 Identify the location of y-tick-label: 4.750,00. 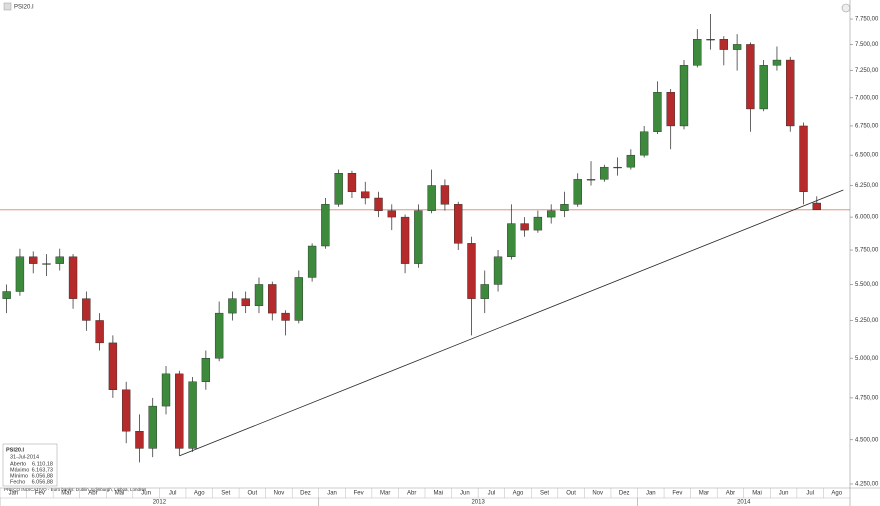
(867, 398).